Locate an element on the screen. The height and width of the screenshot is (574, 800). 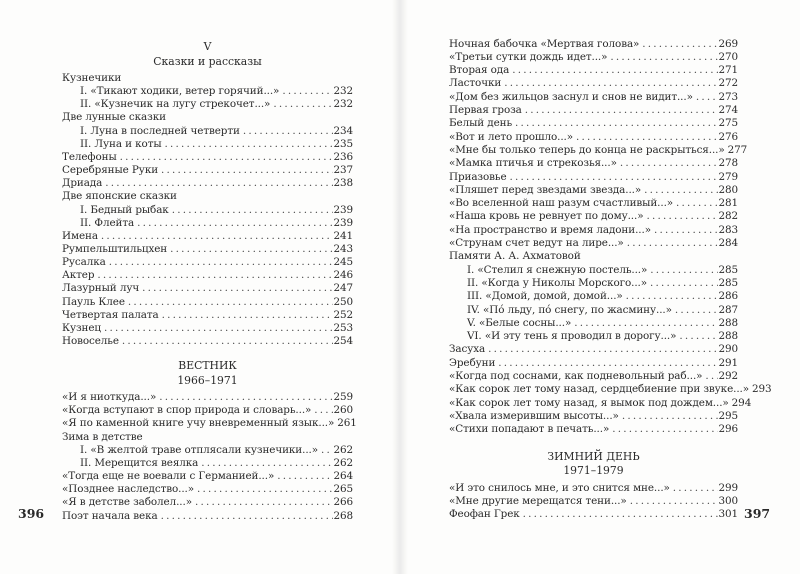
entry-page: 278 is located at coordinates (728, 163).